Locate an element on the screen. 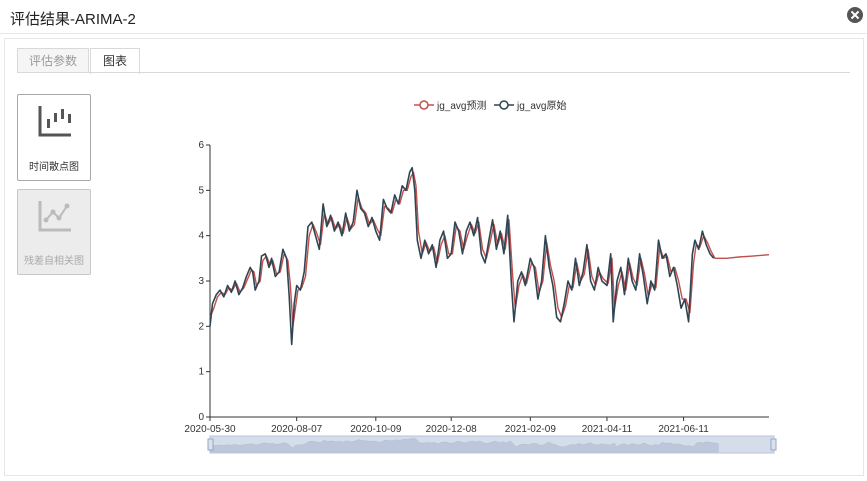  y-axis: 0 1 2 3 4 5 6 is located at coordinates (204, 281).